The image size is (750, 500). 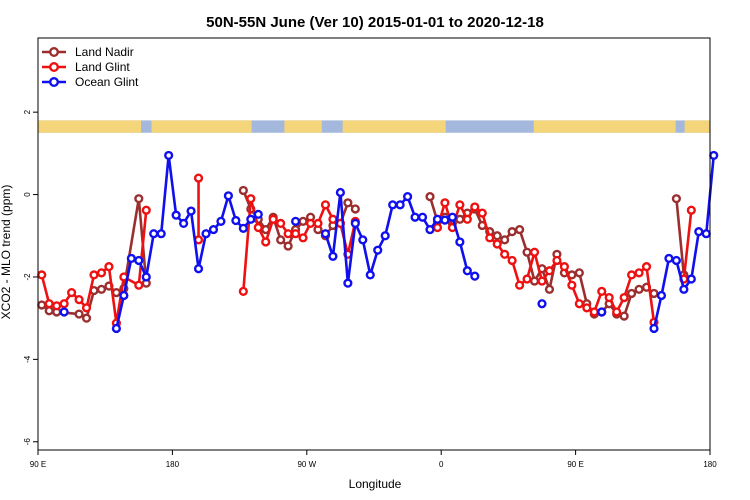 I want to click on y-tick-label: -2, so click(x=27, y=277).